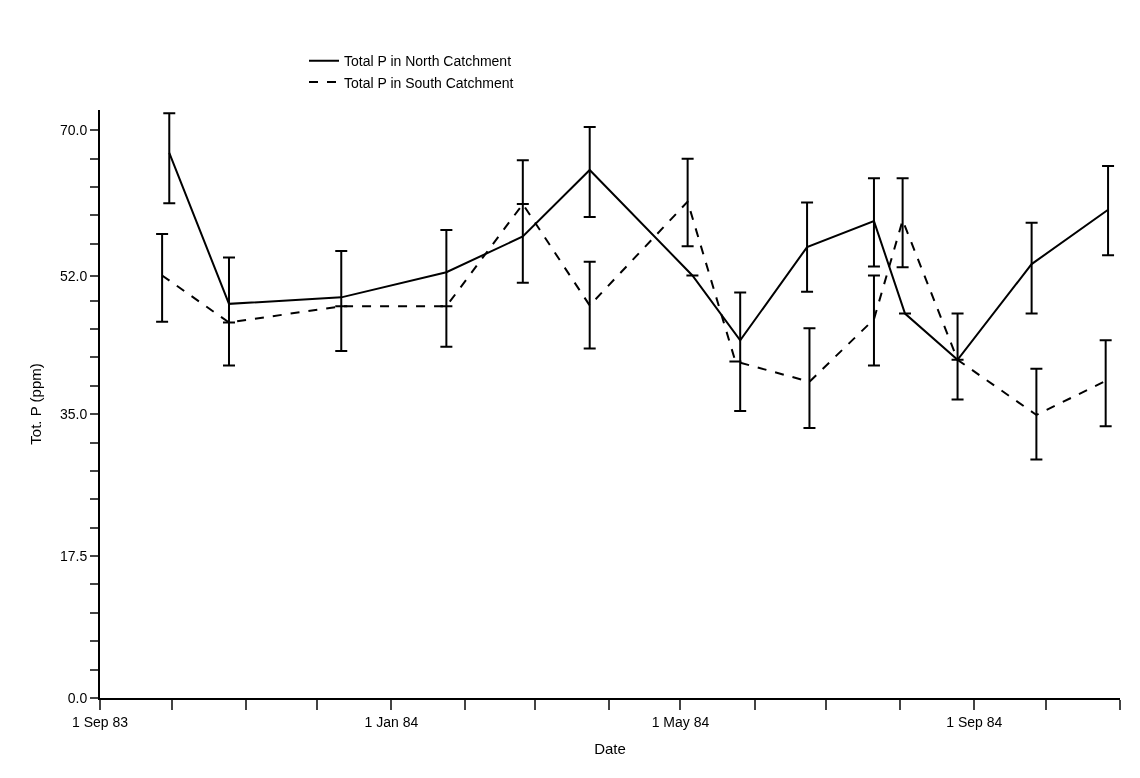  I want to click on y-tick-label: 70.0, so click(73, 130).